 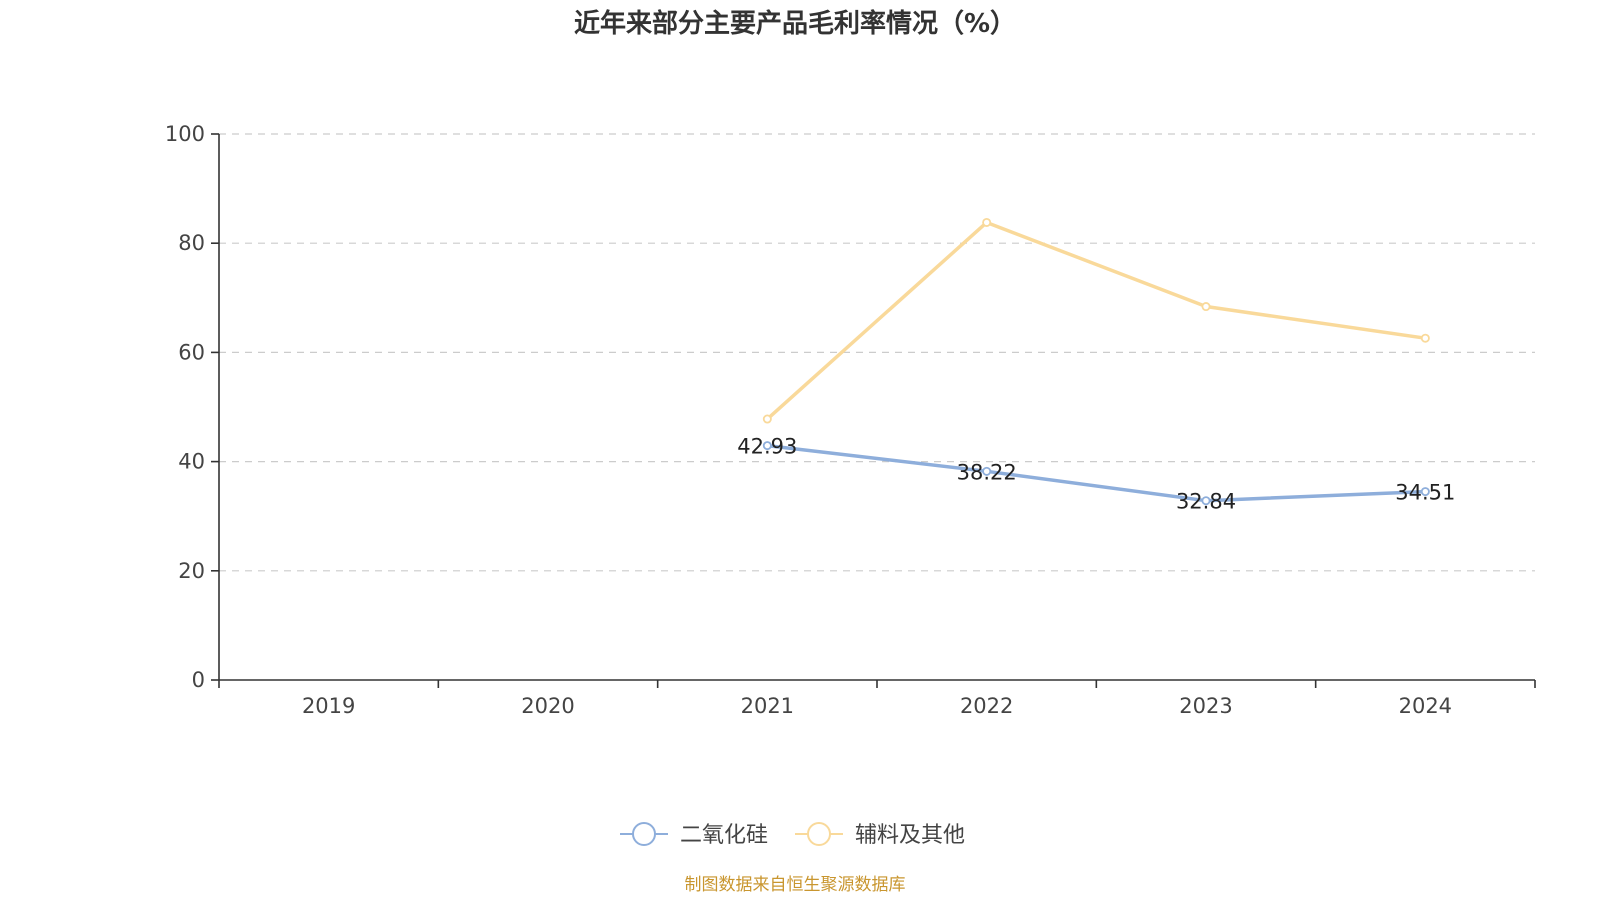 I want to click on data-label: 42.93, so click(x=767, y=447).